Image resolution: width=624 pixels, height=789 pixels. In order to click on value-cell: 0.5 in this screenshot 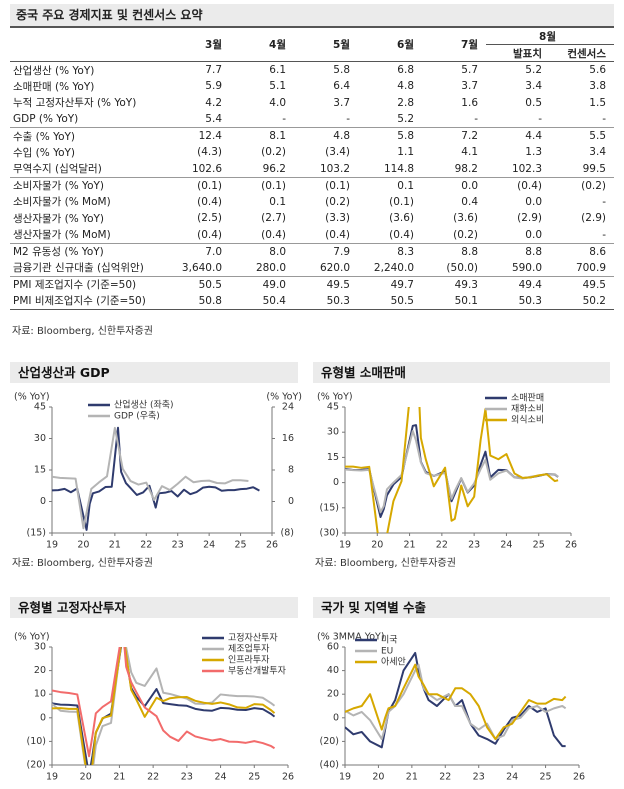, I will do `click(533, 102)`.